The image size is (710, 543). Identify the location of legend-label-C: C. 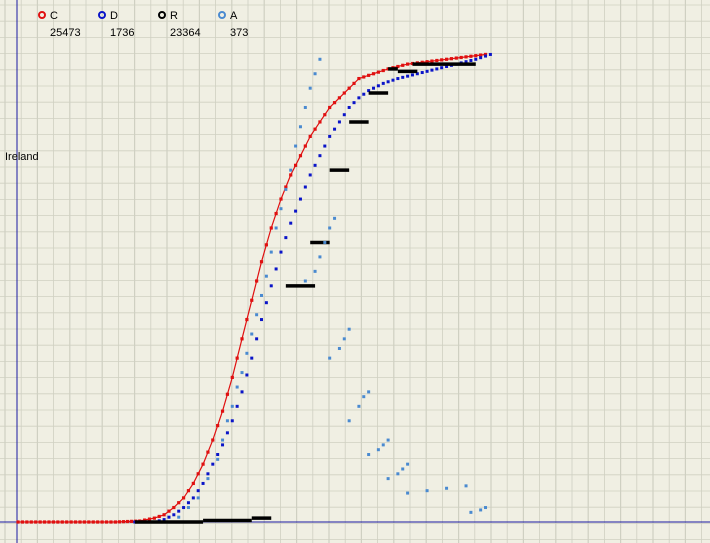
(54, 16).